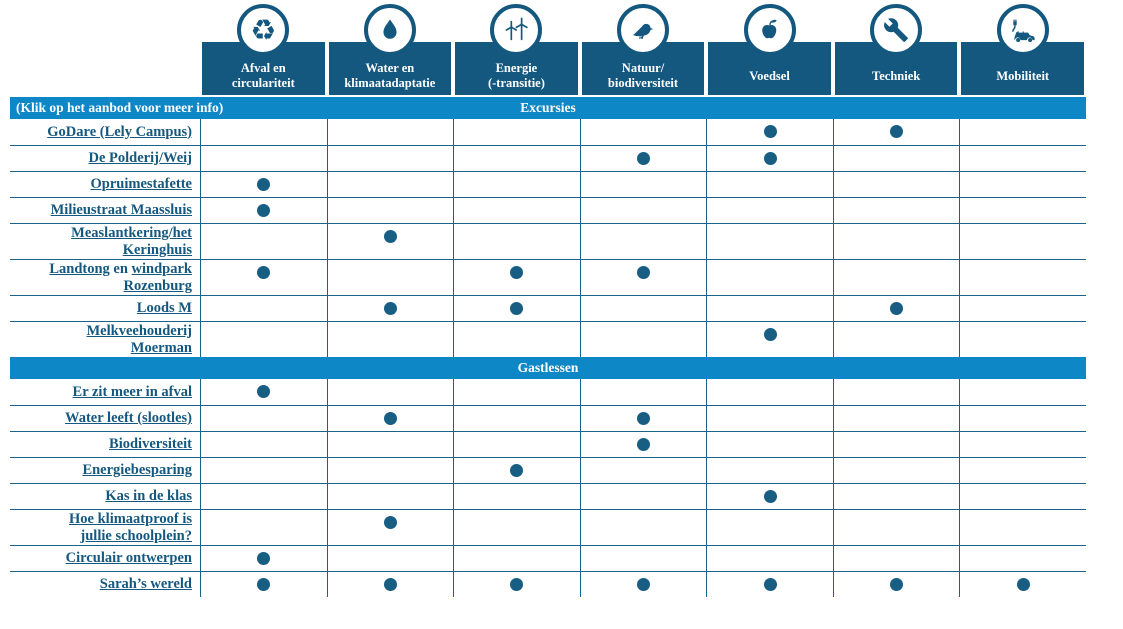  Describe the element at coordinates (516, 68) in the screenshot. I see `column-header-band: Energie (-transitie)` at that location.